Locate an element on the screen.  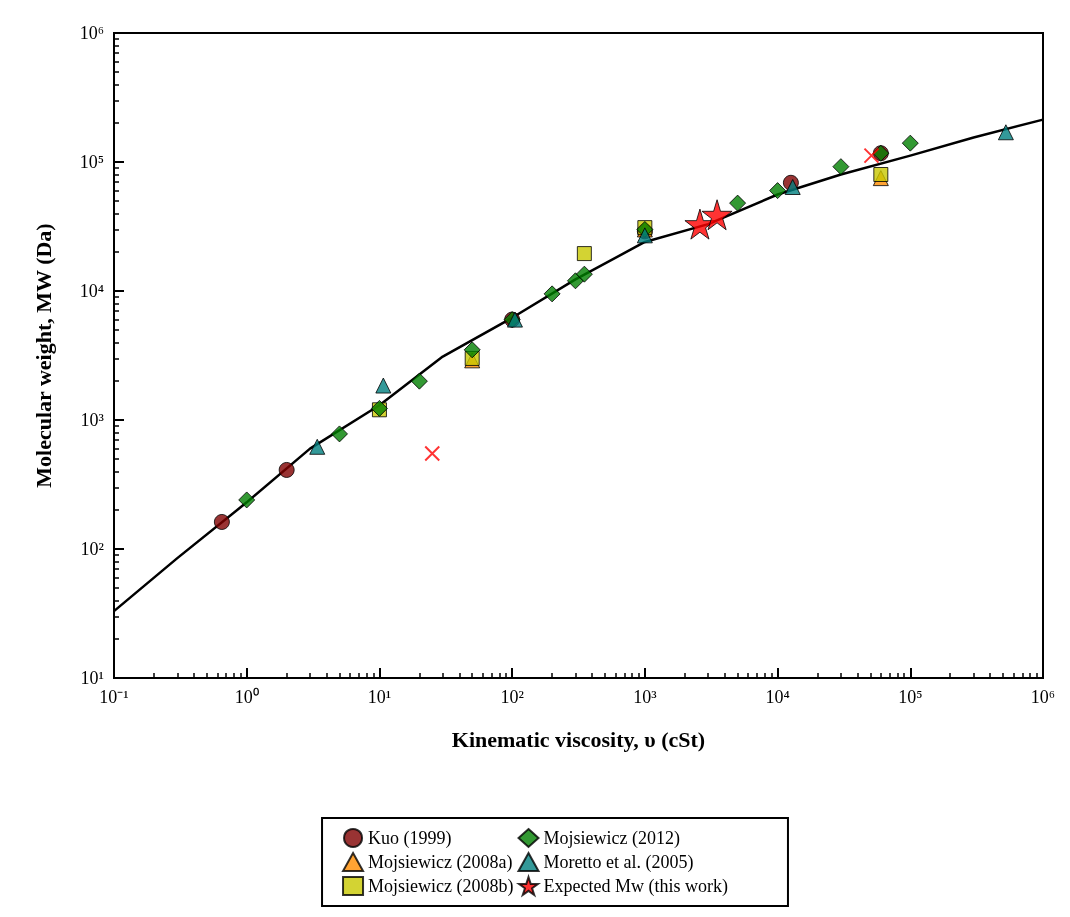
legend-label: Mojsiewicz (2012) is located at coordinates (611, 838).